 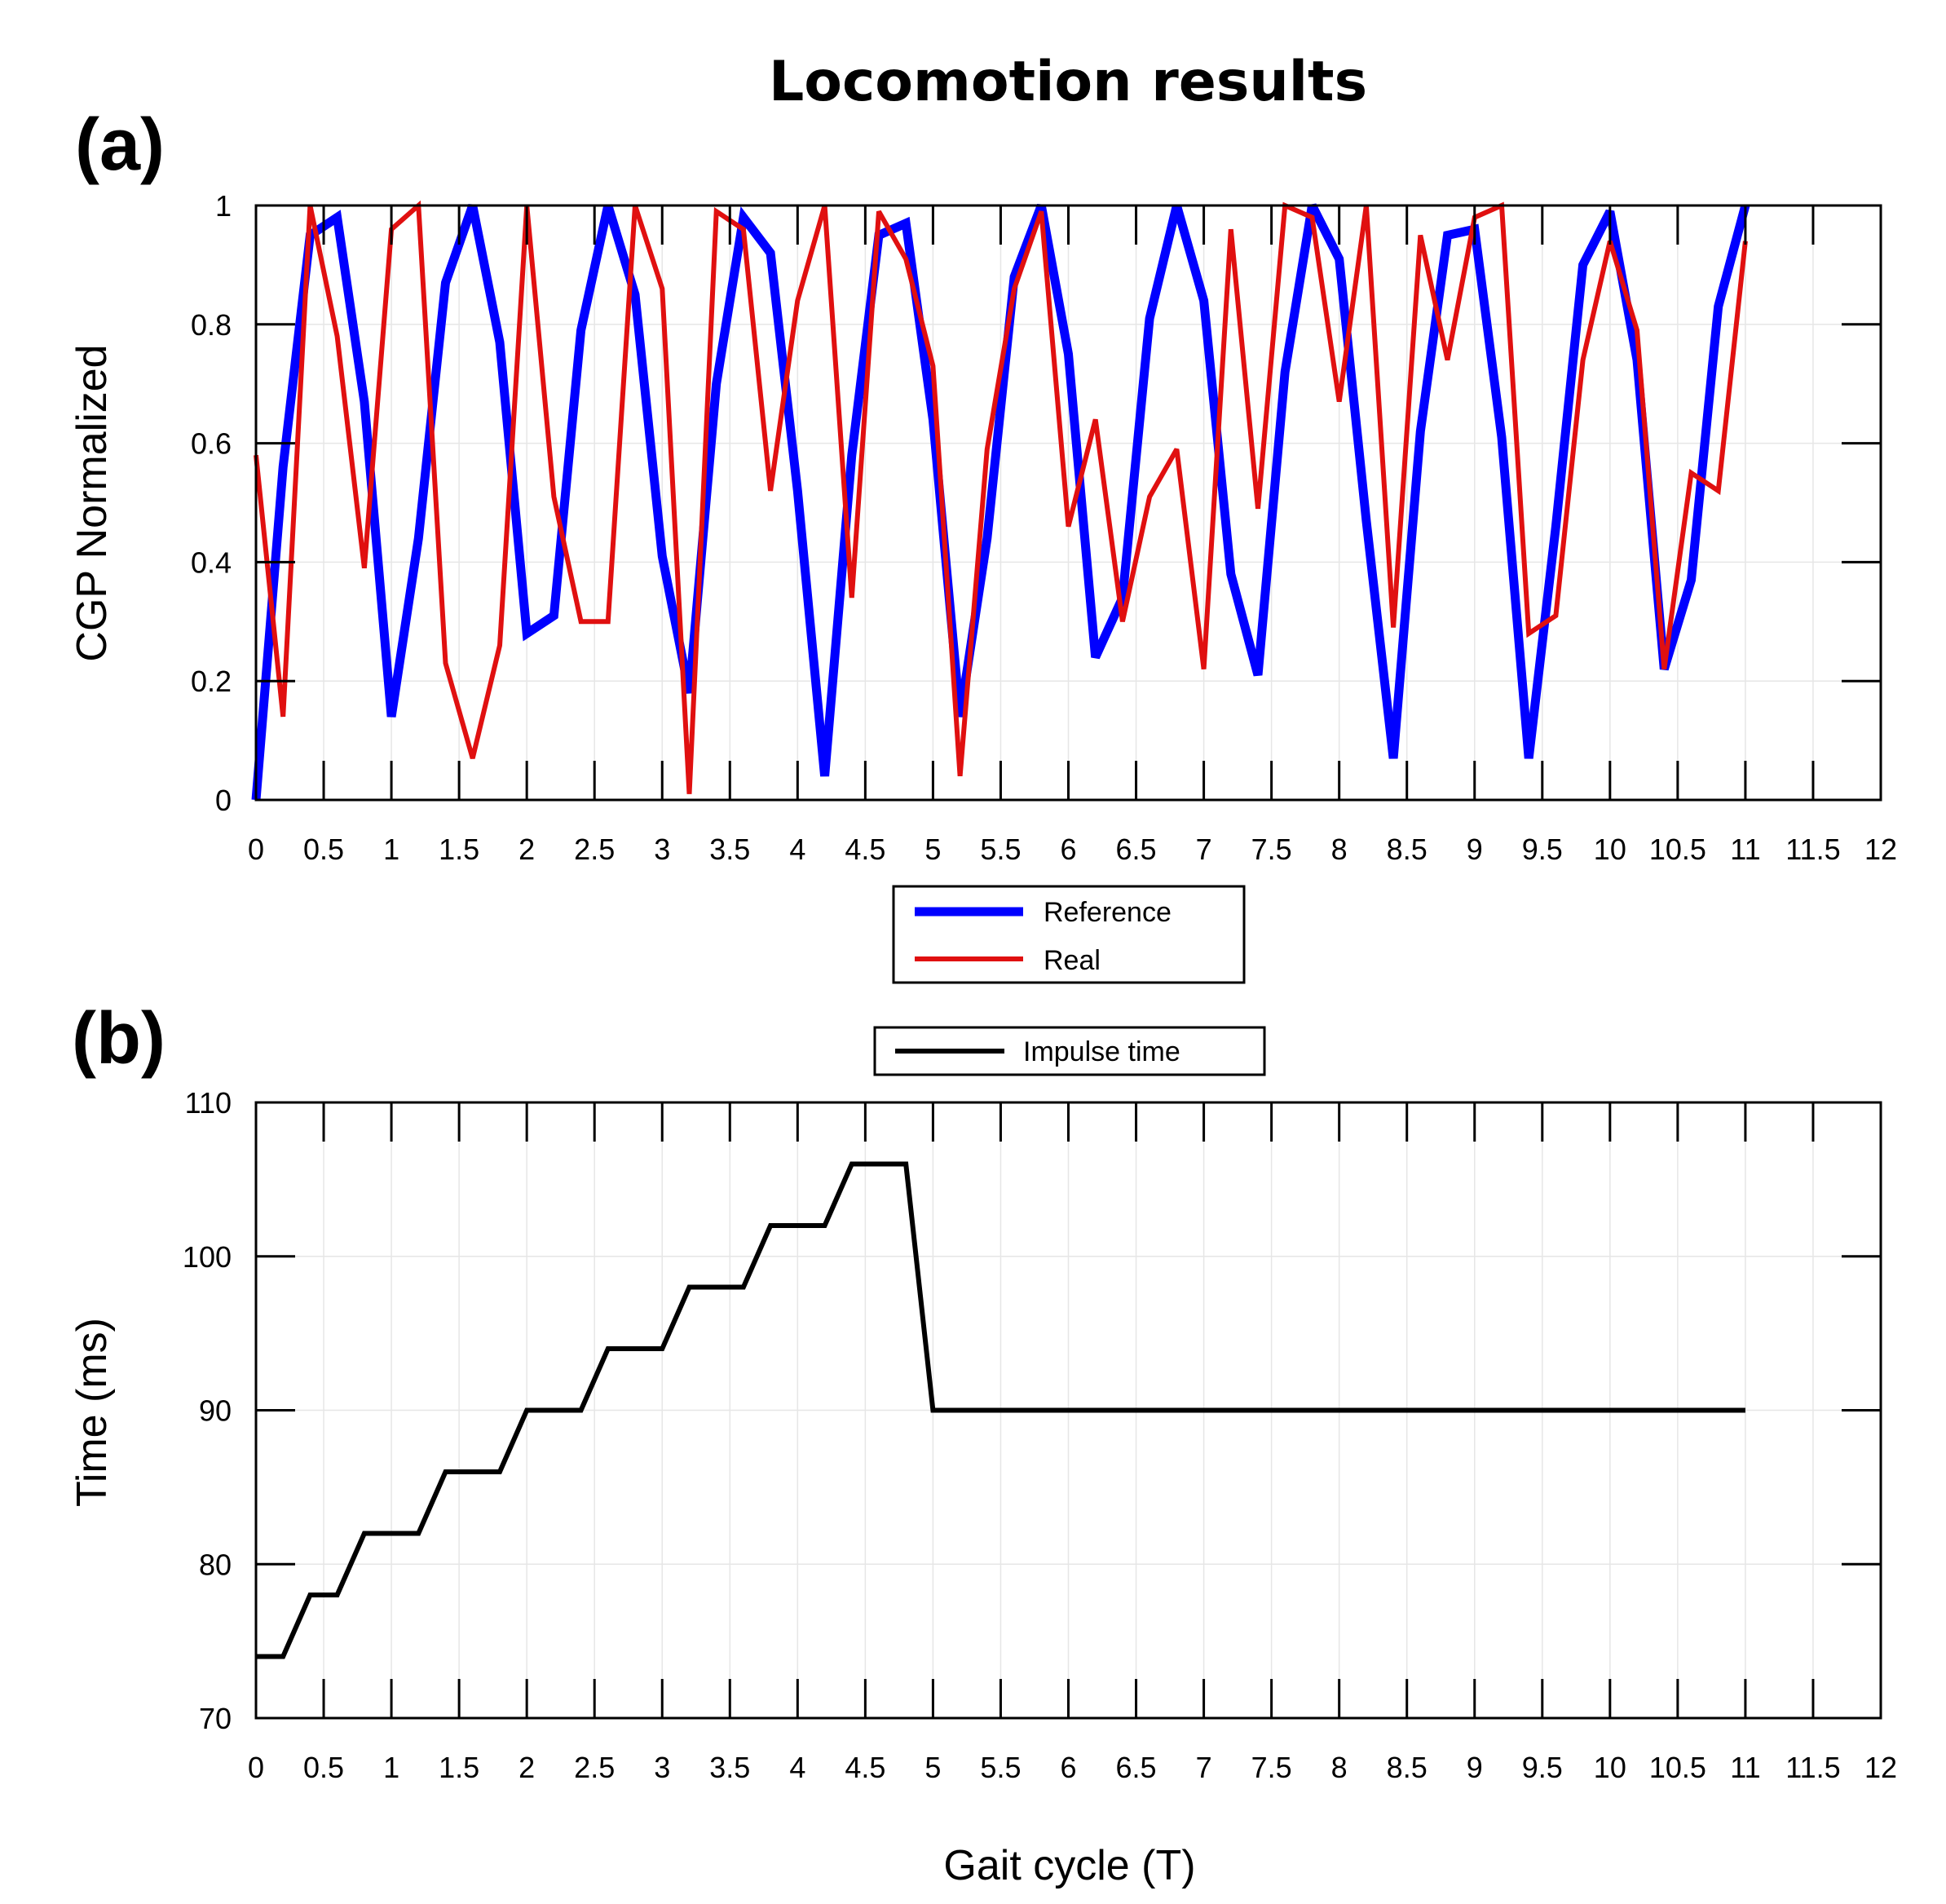 I want to click on panel-b-x-tick-label: 0.5, so click(x=323, y=1768).